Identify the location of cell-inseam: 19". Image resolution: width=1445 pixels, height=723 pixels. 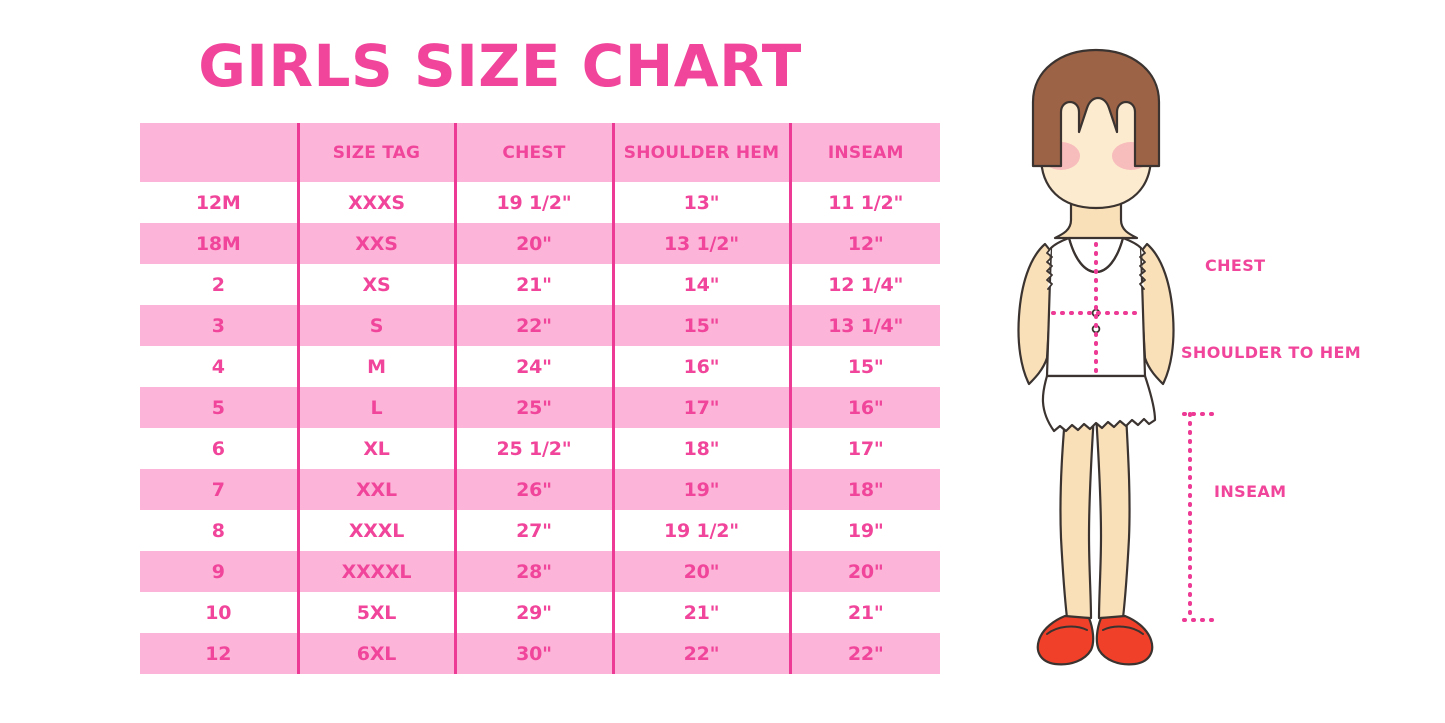
(865, 530).